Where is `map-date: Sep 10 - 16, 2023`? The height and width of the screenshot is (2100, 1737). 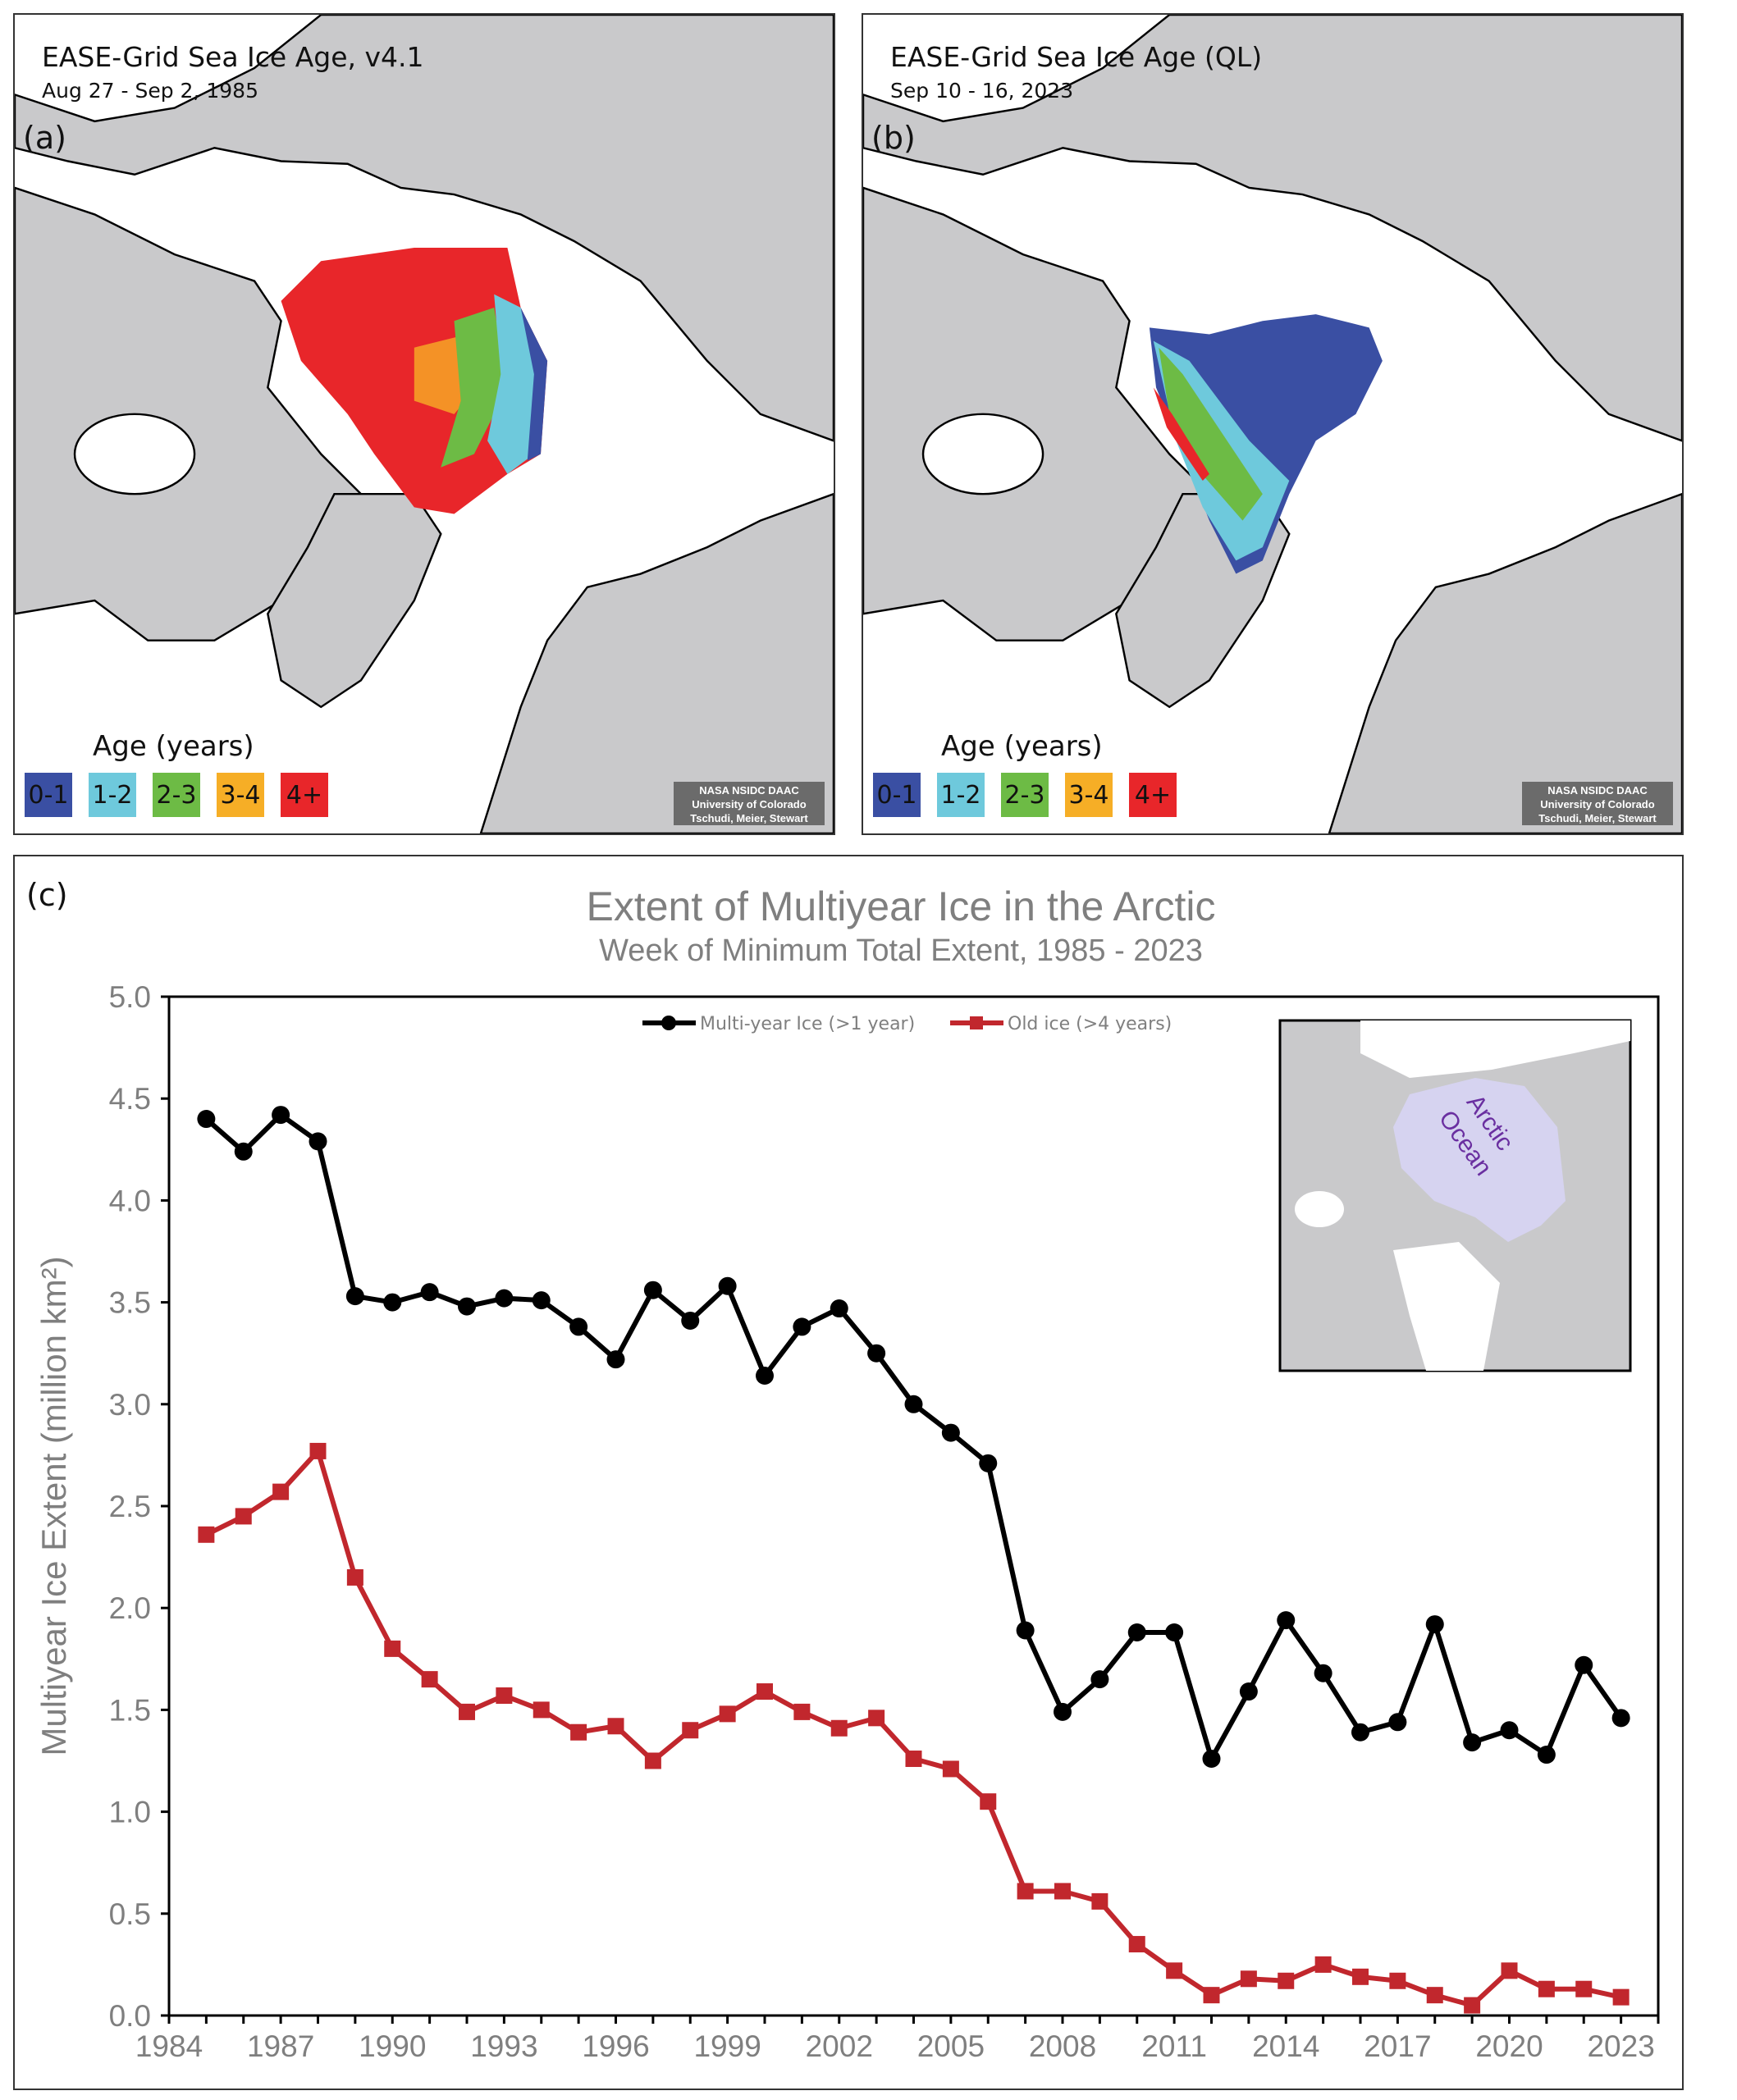 map-date: Sep 10 - 16, 2023 is located at coordinates (982, 91).